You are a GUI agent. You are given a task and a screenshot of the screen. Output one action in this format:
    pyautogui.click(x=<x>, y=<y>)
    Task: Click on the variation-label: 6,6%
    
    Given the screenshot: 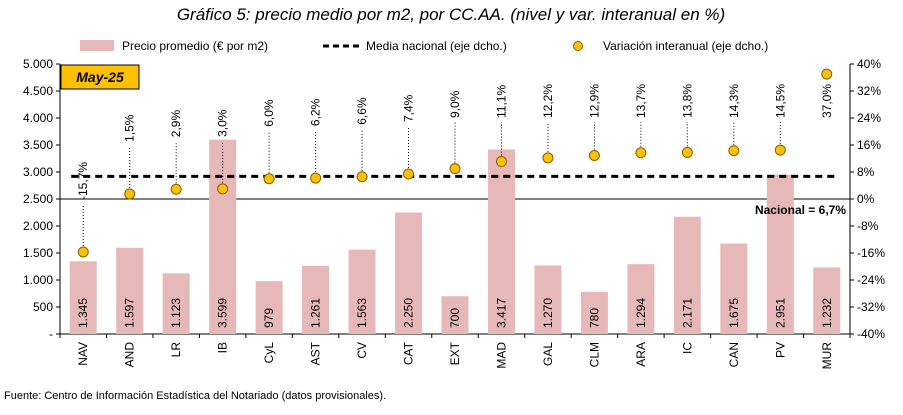 What is the action you would take?
    pyautogui.click(x=362, y=111)
    